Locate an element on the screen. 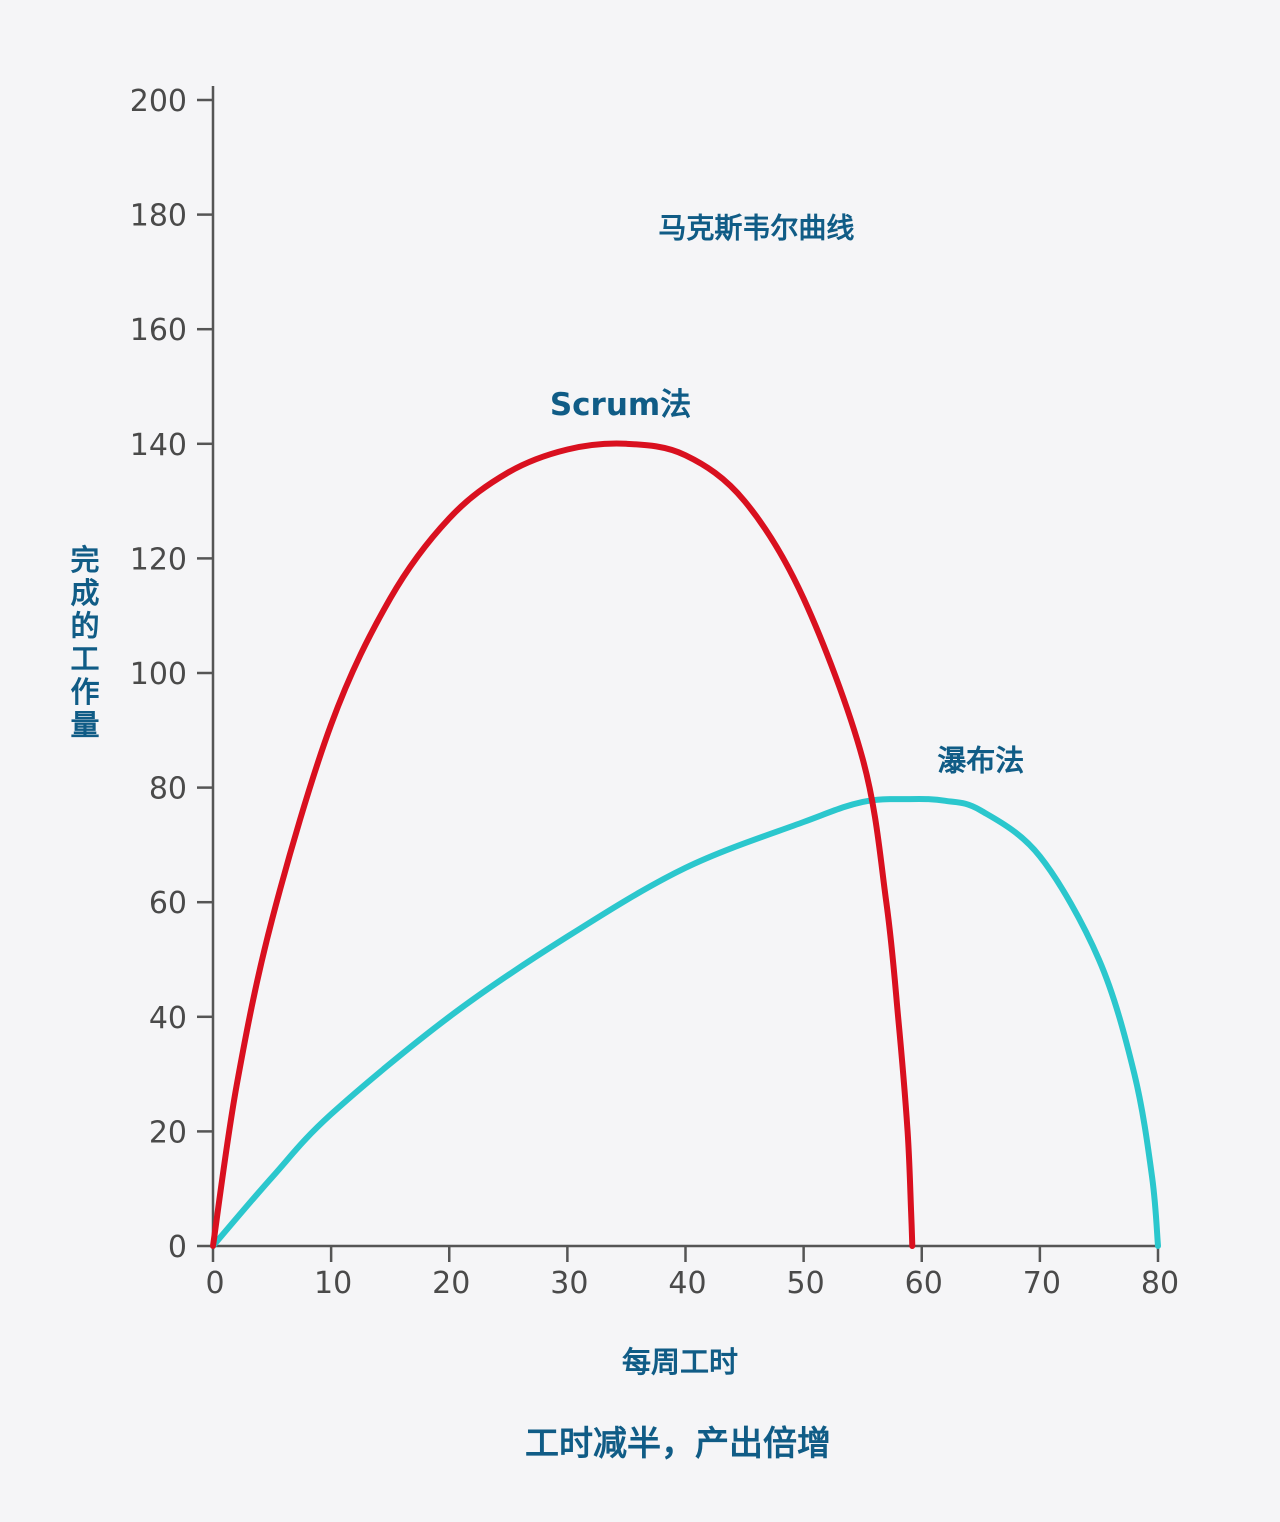 The image size is (1280, 1522). y-axis-label: 完成的工作量 is located at coordinates (84, 642).